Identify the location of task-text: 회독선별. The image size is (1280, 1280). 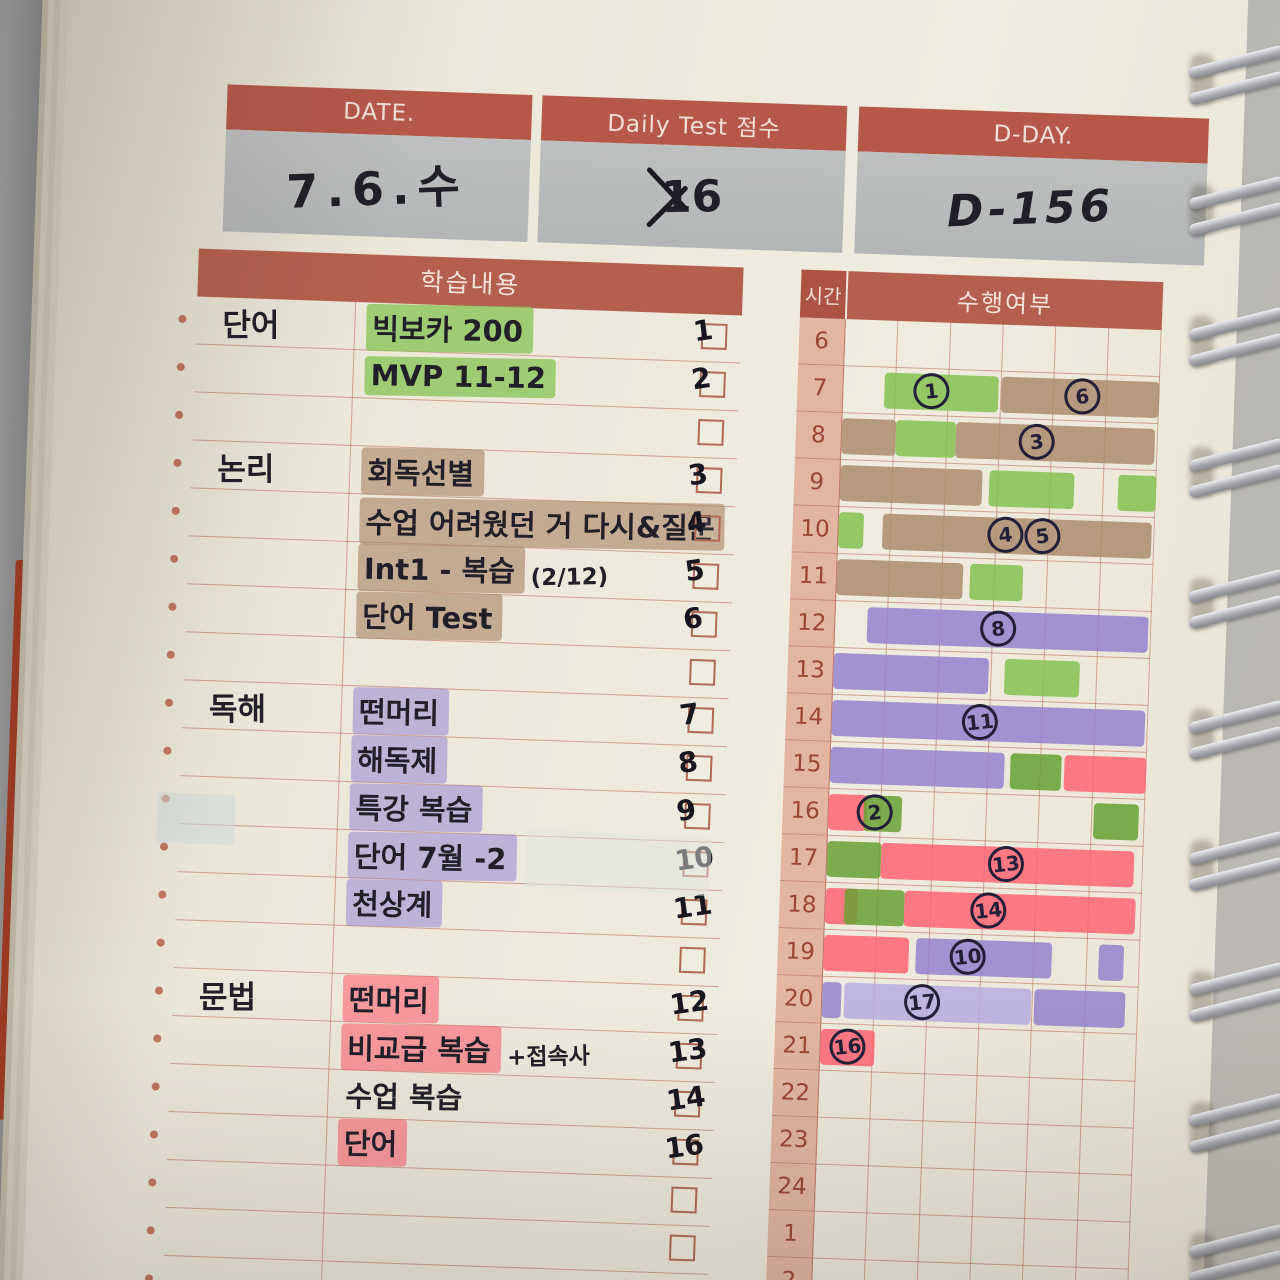
(422, 472).